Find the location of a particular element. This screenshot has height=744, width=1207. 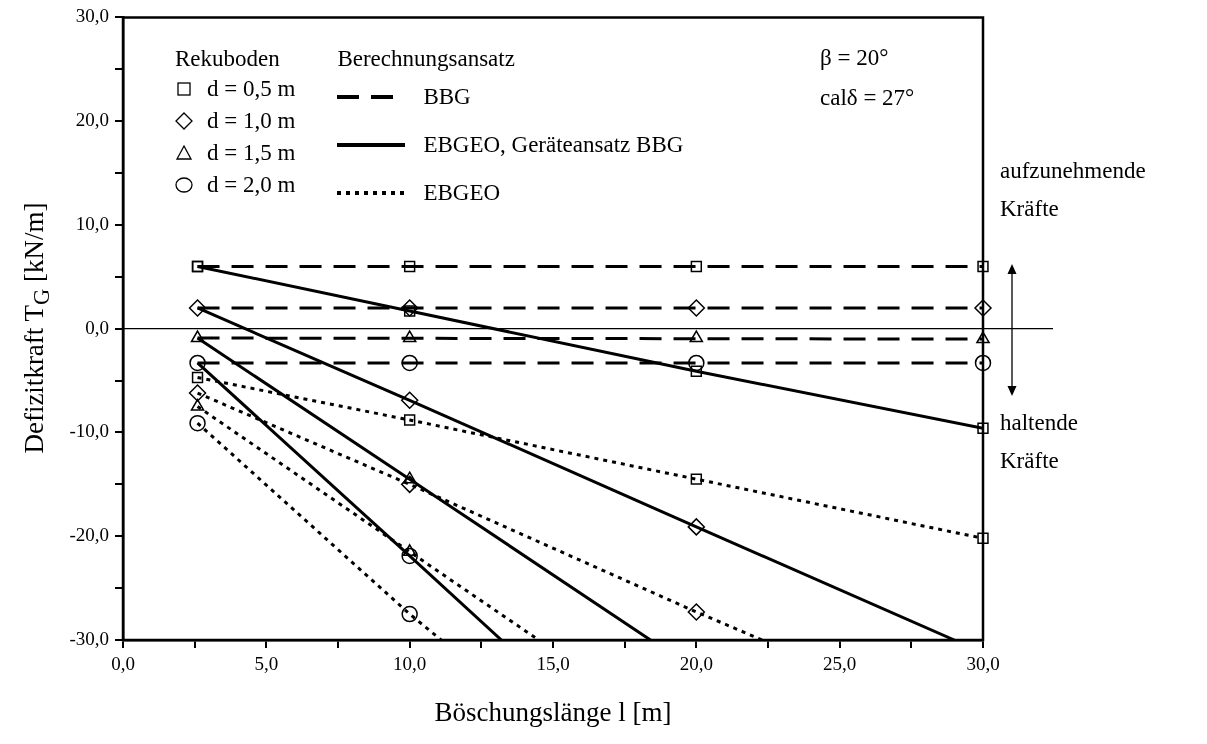

legend-label: d = 2,0 m is located at coordinates (251, 185).